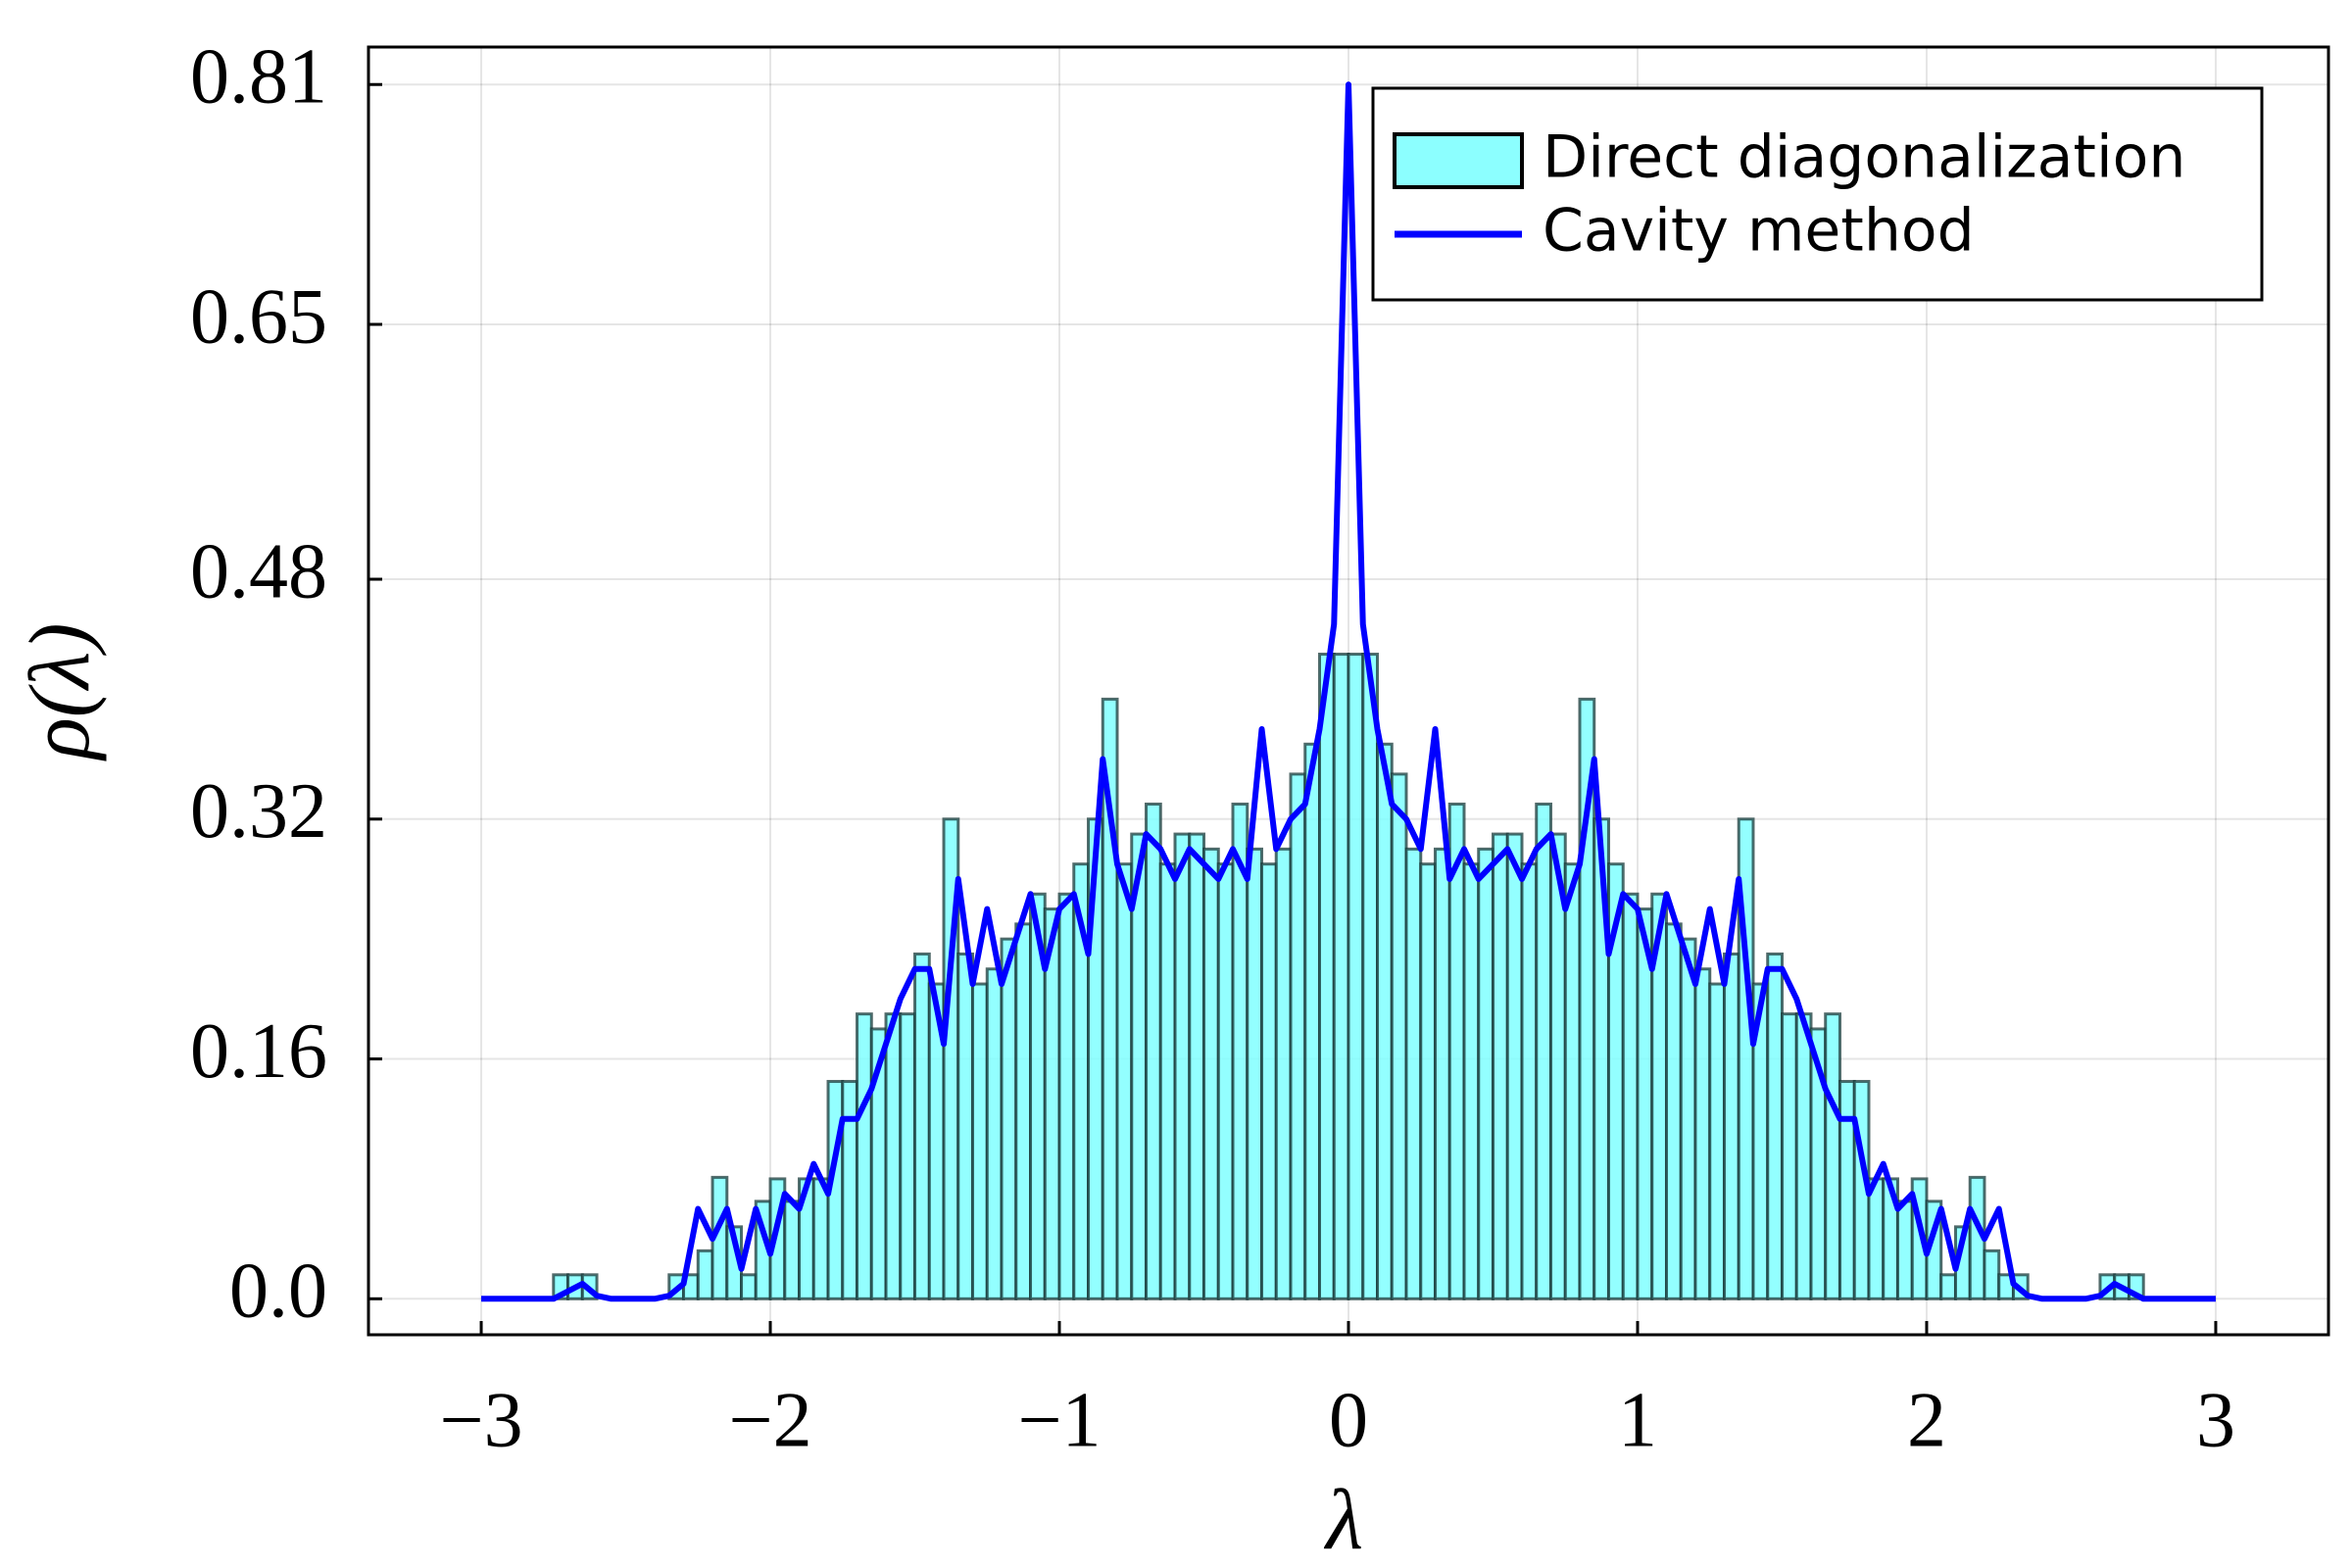 The image size is (2352, 1568). Describe the element at coordinates (1926, 1420) in the screenshot. I see `x-tick-label: 2` at that location.